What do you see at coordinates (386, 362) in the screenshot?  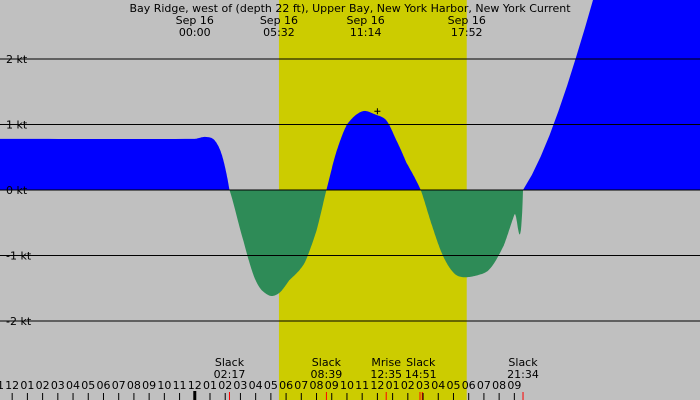 I see `event-label: Mrise` at bounding box center [386, 362].